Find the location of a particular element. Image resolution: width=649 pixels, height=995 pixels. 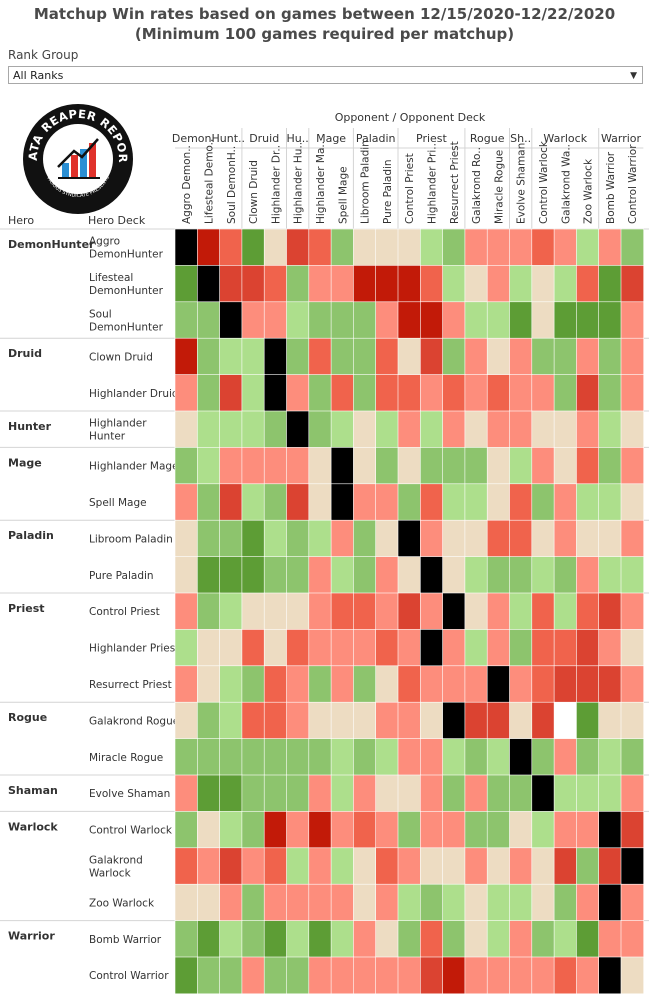

opponent-deck-label: Pure Paladin is located at coordinates (388, 191).